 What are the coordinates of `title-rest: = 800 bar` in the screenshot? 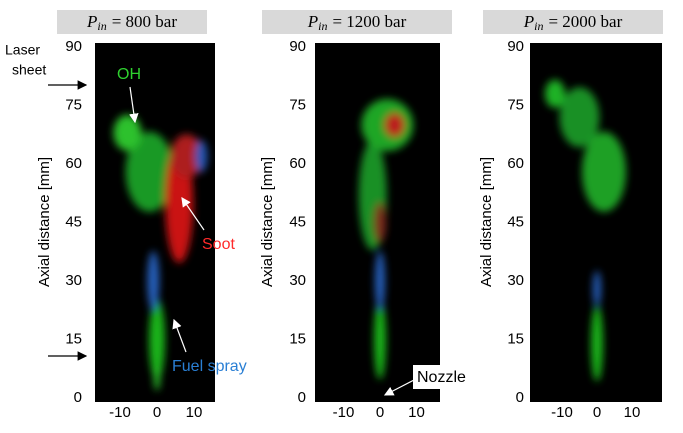 It's located at (145, 21).